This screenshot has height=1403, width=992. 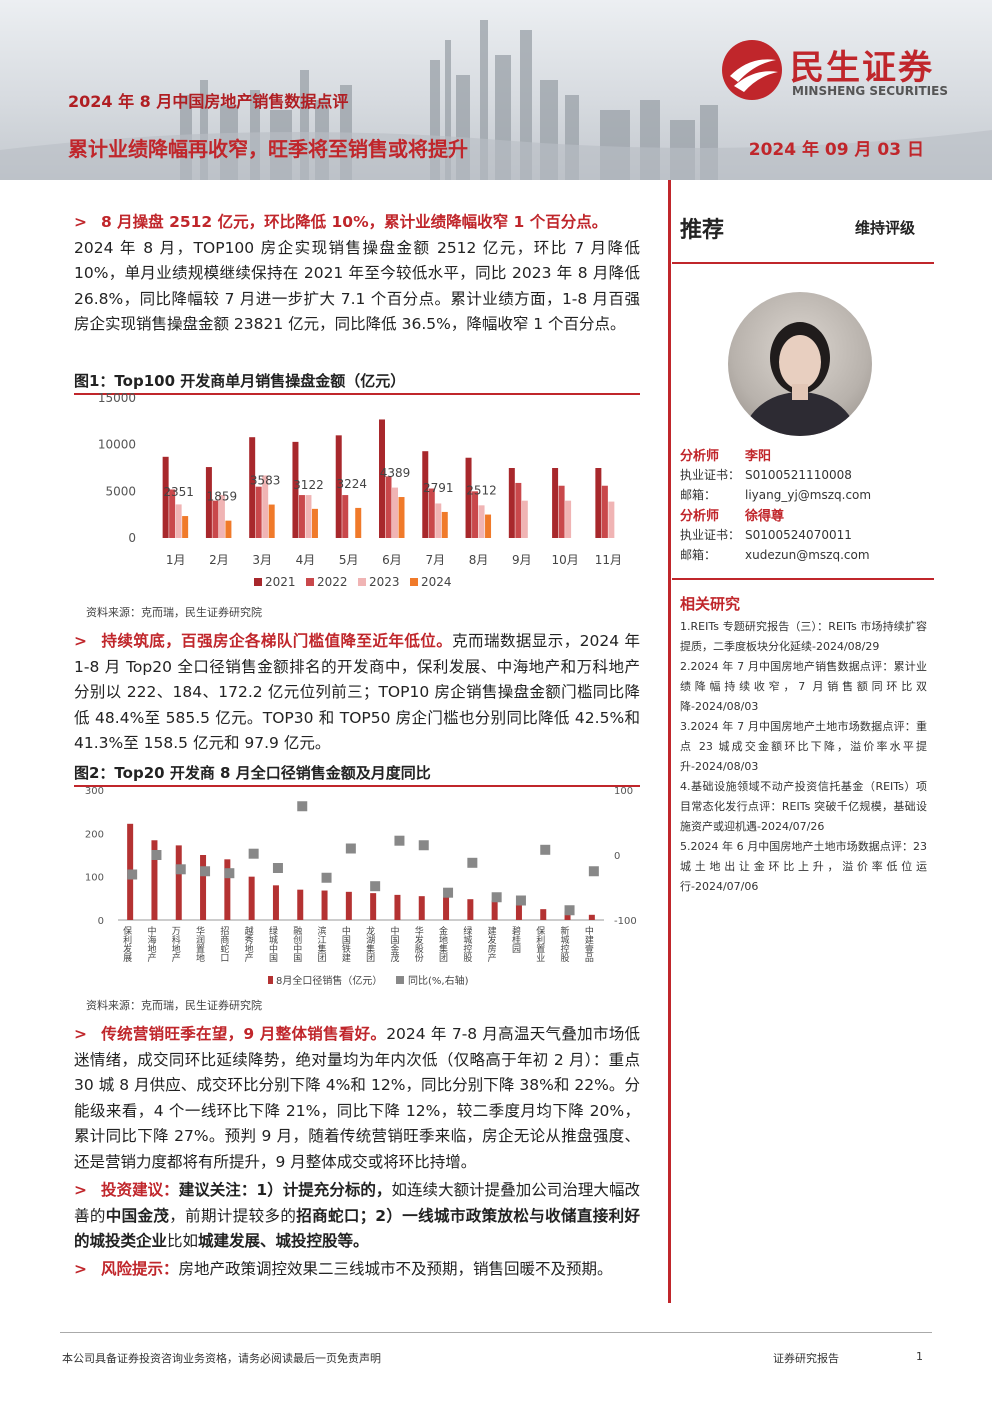 I want to click on rating-note: 维持评级, so click(x=885, y=228).